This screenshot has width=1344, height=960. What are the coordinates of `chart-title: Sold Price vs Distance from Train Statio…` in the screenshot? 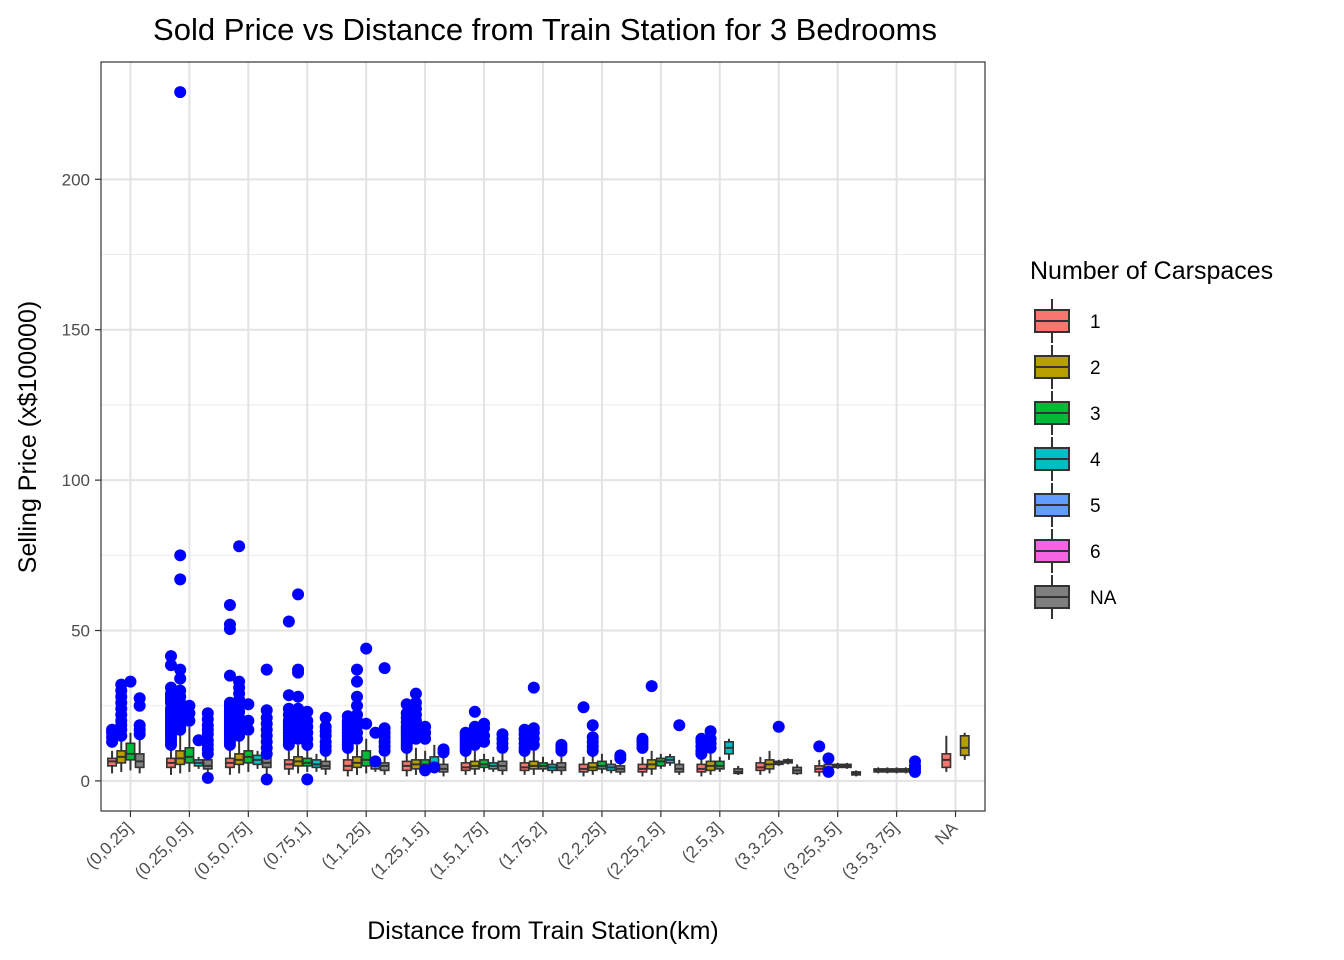 It's located at (545, 29).